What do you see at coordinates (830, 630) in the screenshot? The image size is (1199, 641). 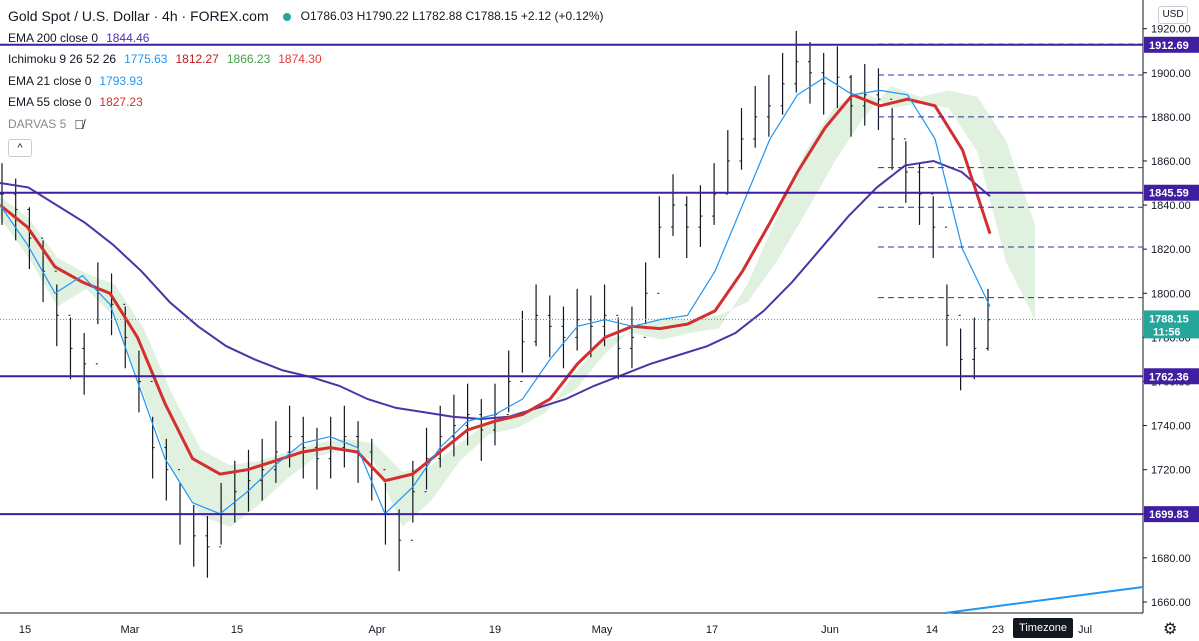 I see `x-tick-label-7: Jun` at bounding box center [830, 630].